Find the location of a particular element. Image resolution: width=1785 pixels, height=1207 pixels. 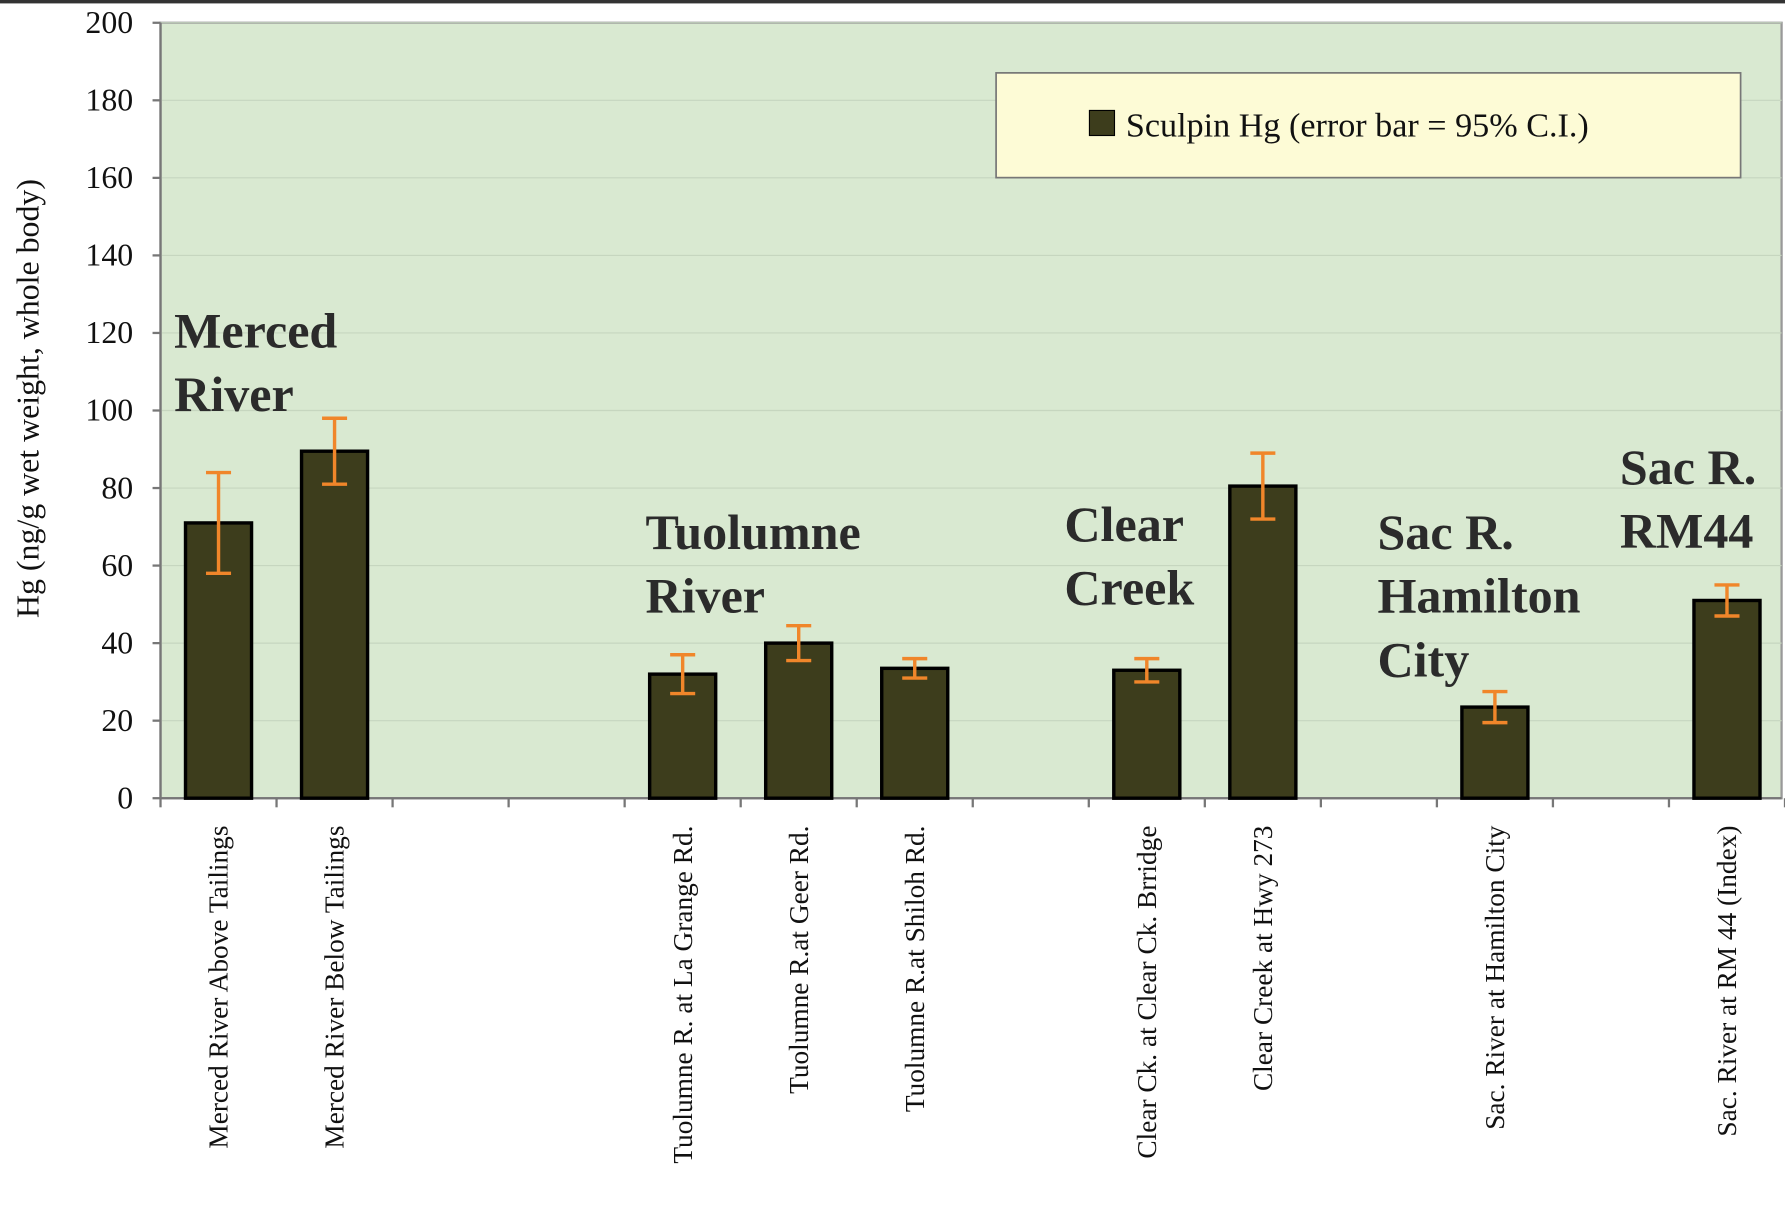

legend-label: Sculpin Hg (error bar = 95% C.I.) is located at coordinates (1357, 126).